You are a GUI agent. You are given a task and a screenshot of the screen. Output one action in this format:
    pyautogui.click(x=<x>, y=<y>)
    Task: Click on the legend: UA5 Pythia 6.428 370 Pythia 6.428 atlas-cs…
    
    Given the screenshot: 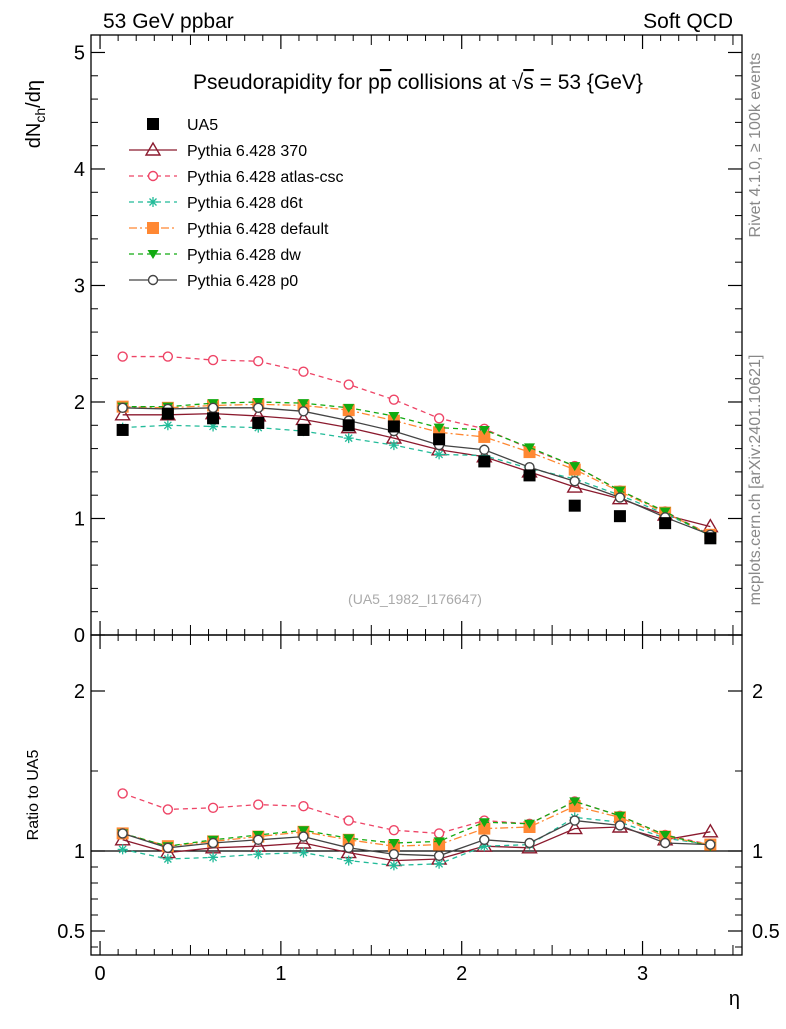 What is the action you would take?
    pyautogui.click(x=236, y=203)
    